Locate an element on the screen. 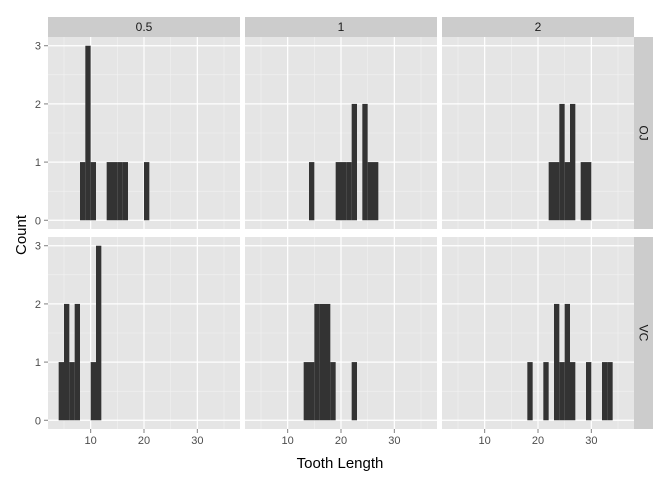  y-axis-title: Count is located at coordinates (21, 234).